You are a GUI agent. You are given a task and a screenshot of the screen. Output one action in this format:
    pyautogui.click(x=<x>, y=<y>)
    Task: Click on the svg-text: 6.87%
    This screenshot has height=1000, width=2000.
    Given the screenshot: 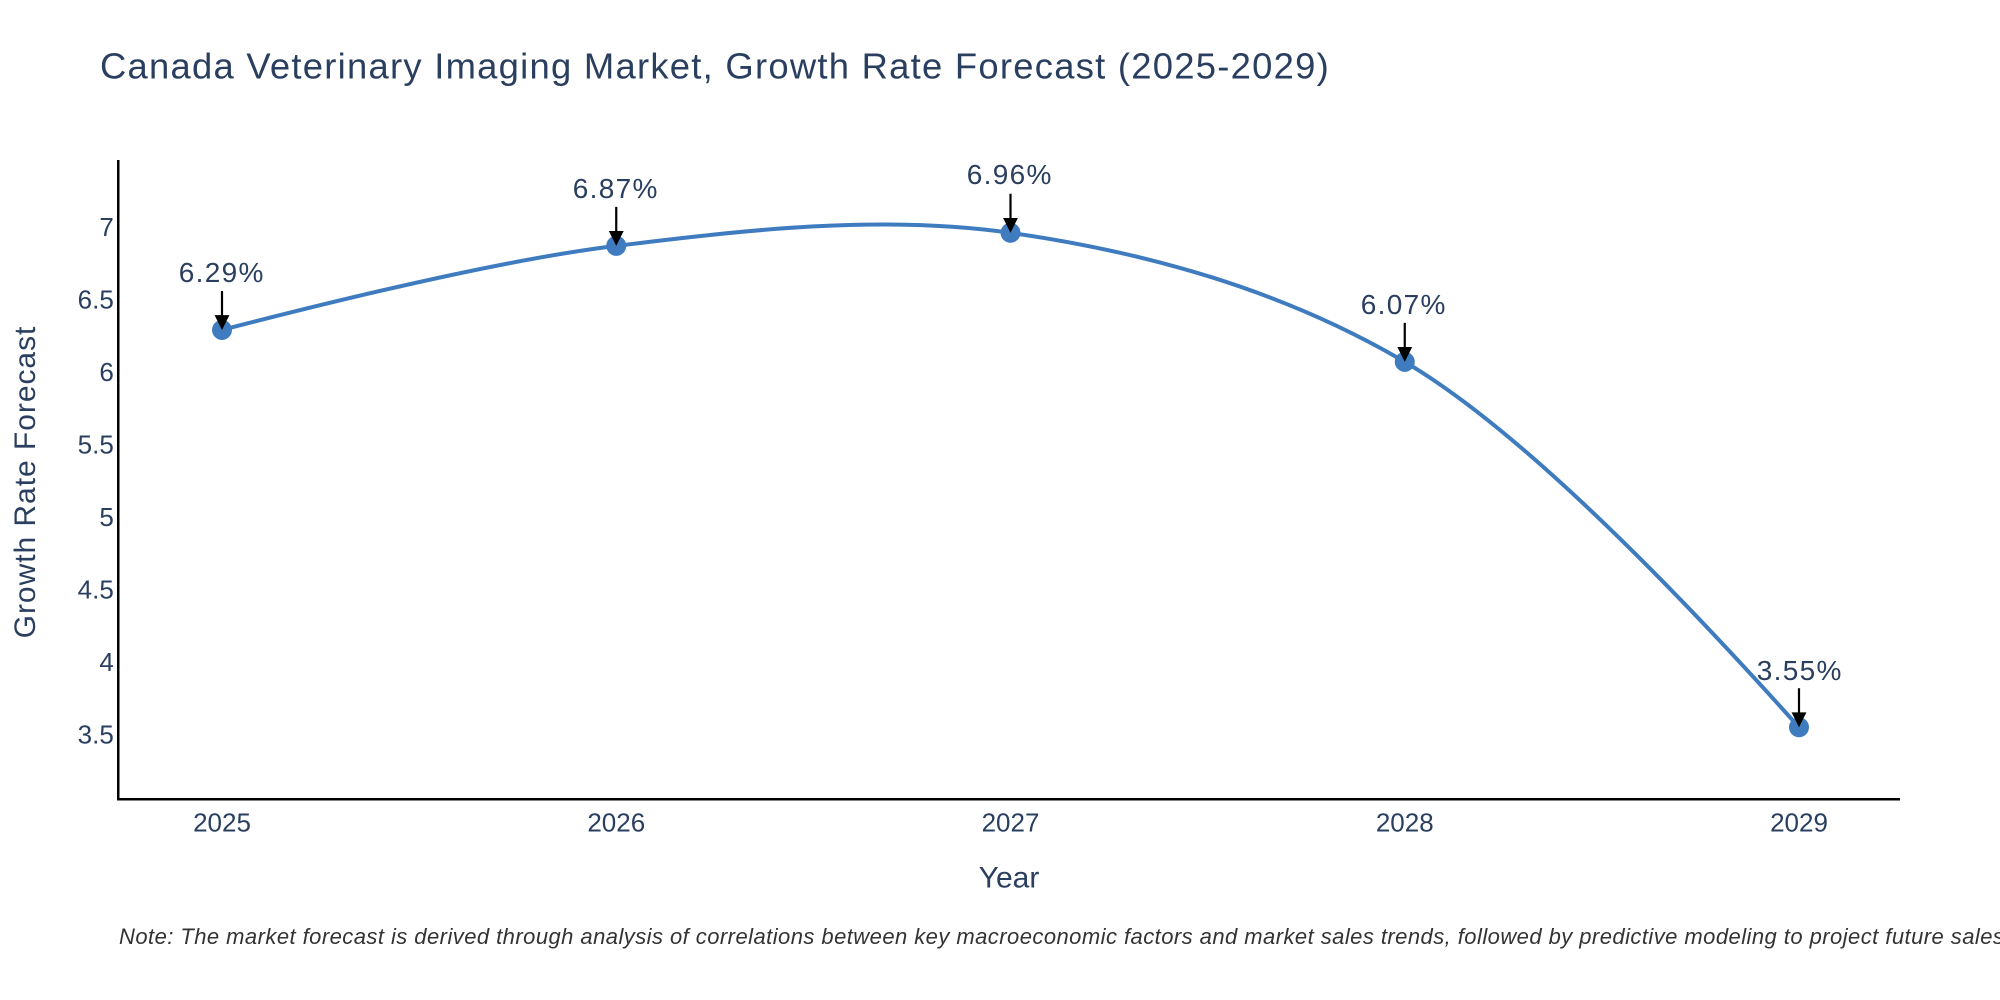 What is the action you would take?
    pyautogui.click(x=616, y=188)
    